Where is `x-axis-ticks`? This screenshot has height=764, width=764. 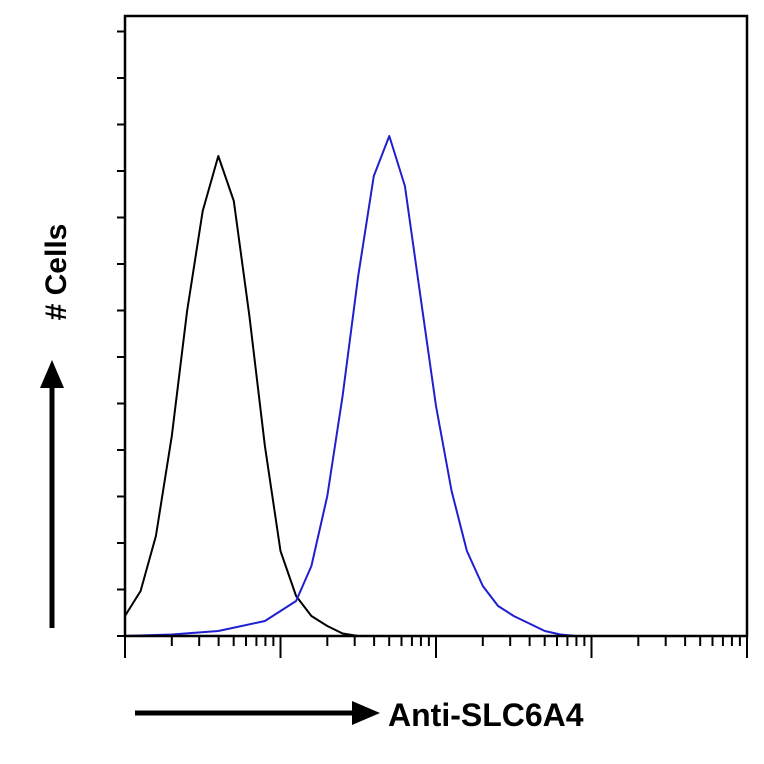
x-axis-ticks is located at coordinates (436, 647).